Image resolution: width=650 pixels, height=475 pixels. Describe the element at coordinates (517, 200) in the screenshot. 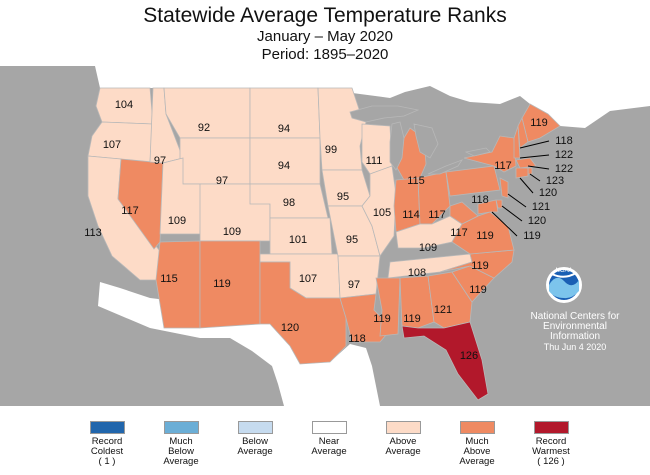

I see `leader-line-nj` at that location.